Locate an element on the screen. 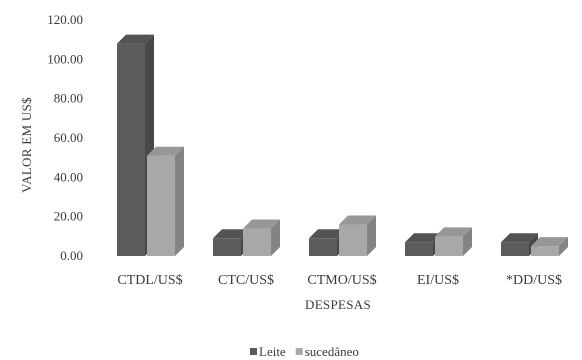  y-tick-label: 60.00 is located at coordinates (68, 137).